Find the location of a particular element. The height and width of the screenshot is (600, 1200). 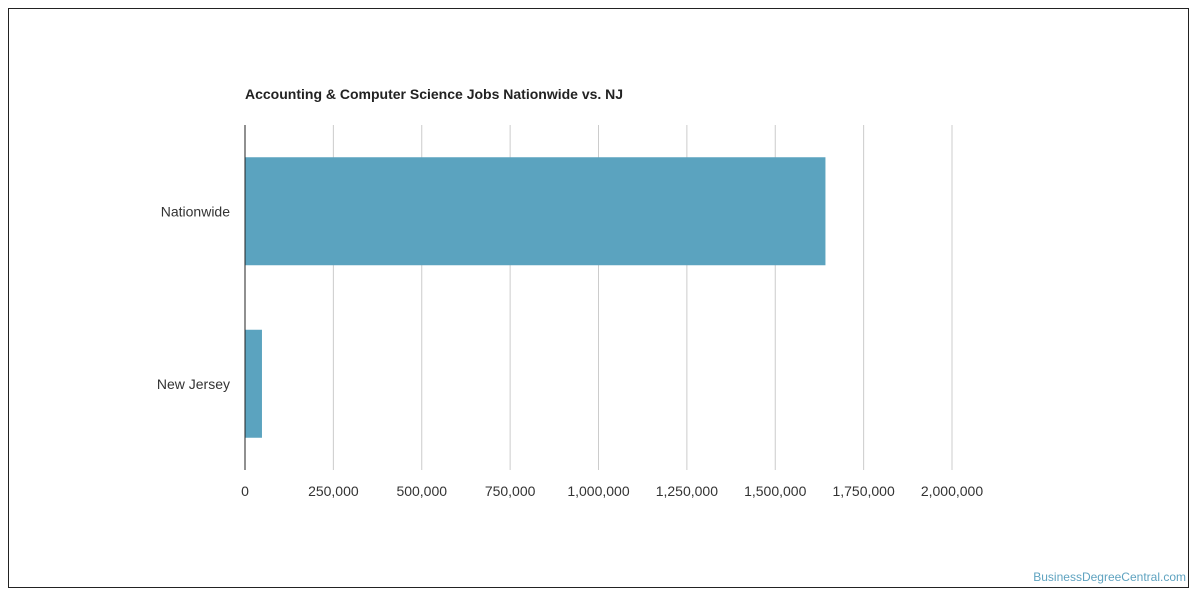

x-tick-label: 250,000 is located at coordinates (333, 491).